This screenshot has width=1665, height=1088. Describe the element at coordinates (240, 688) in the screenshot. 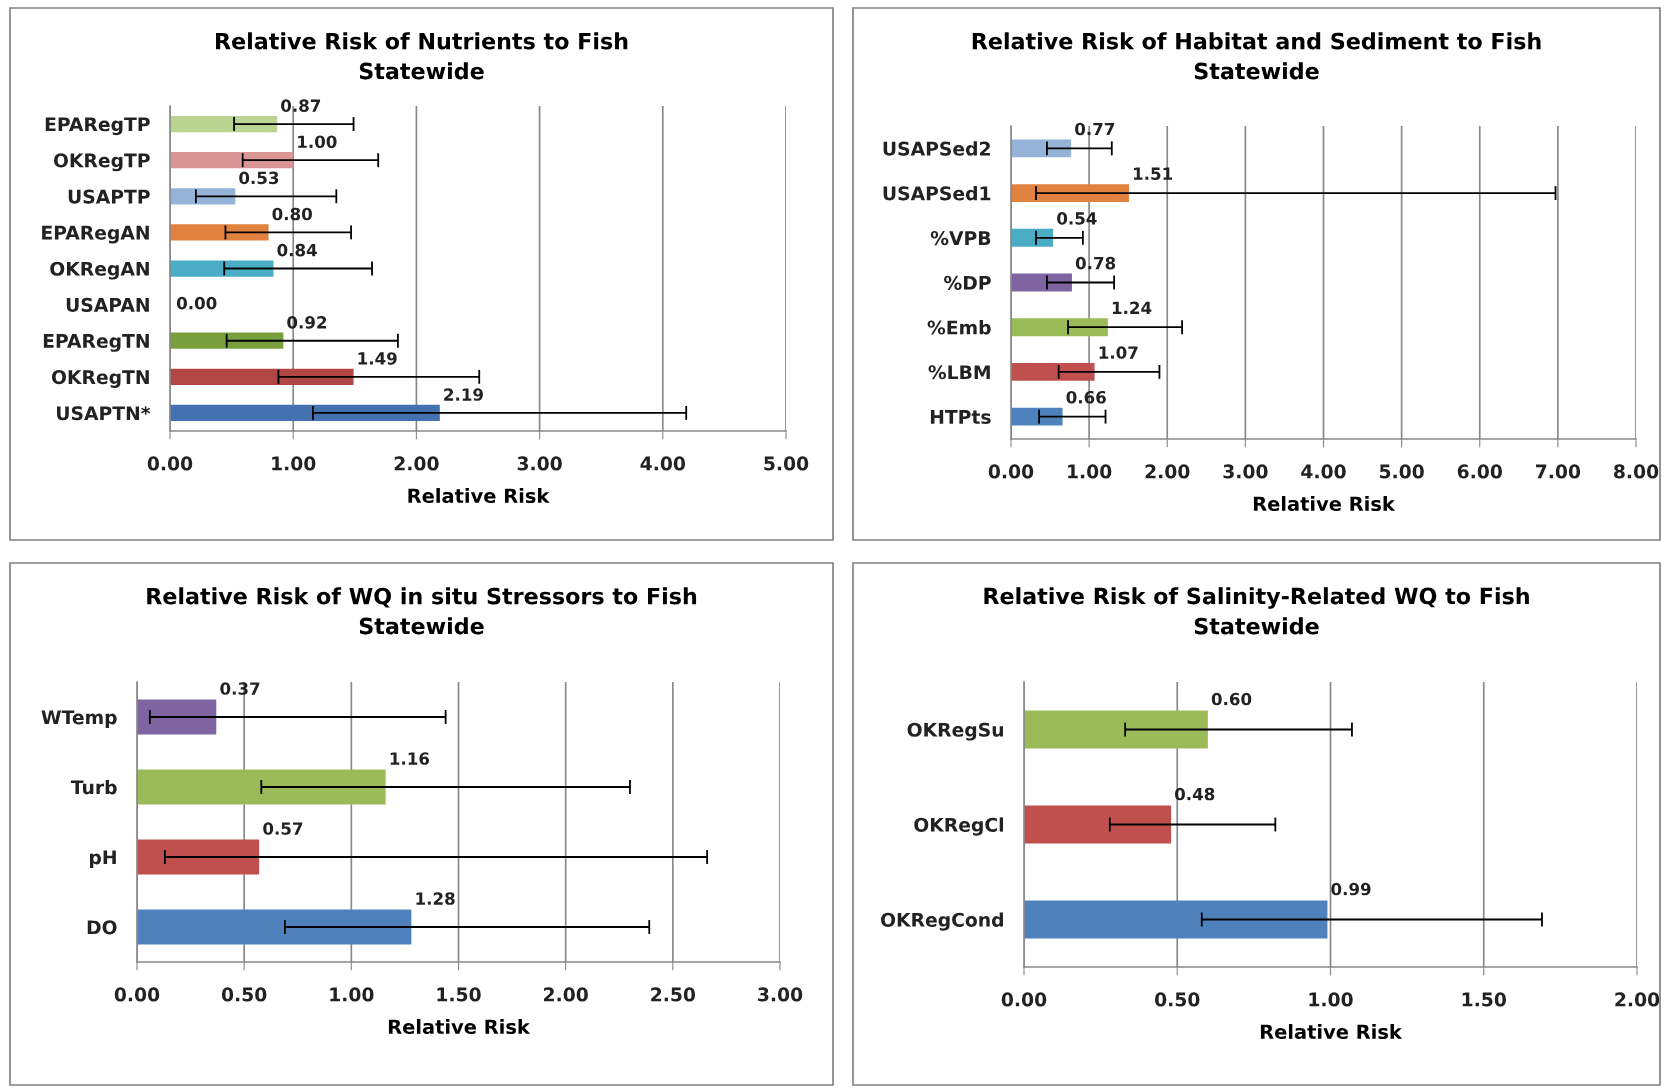

I see `data-label: 0.37` at that location.